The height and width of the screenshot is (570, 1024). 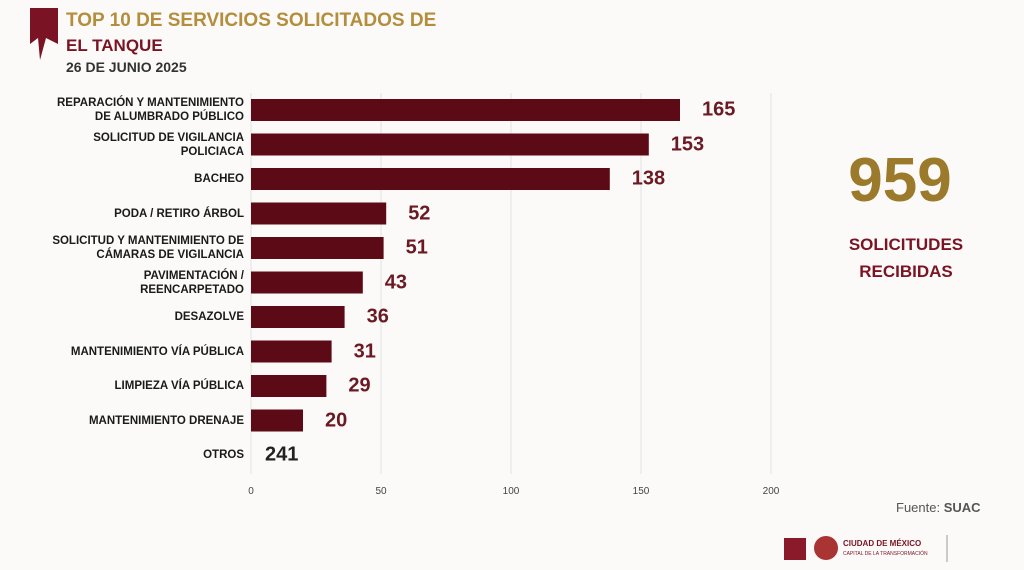 What do you see at coordinates (882, 543) in the screenshot?
I see `footer-text: CIUDAD DE MÉXICO` at bounding box center [882, 543].